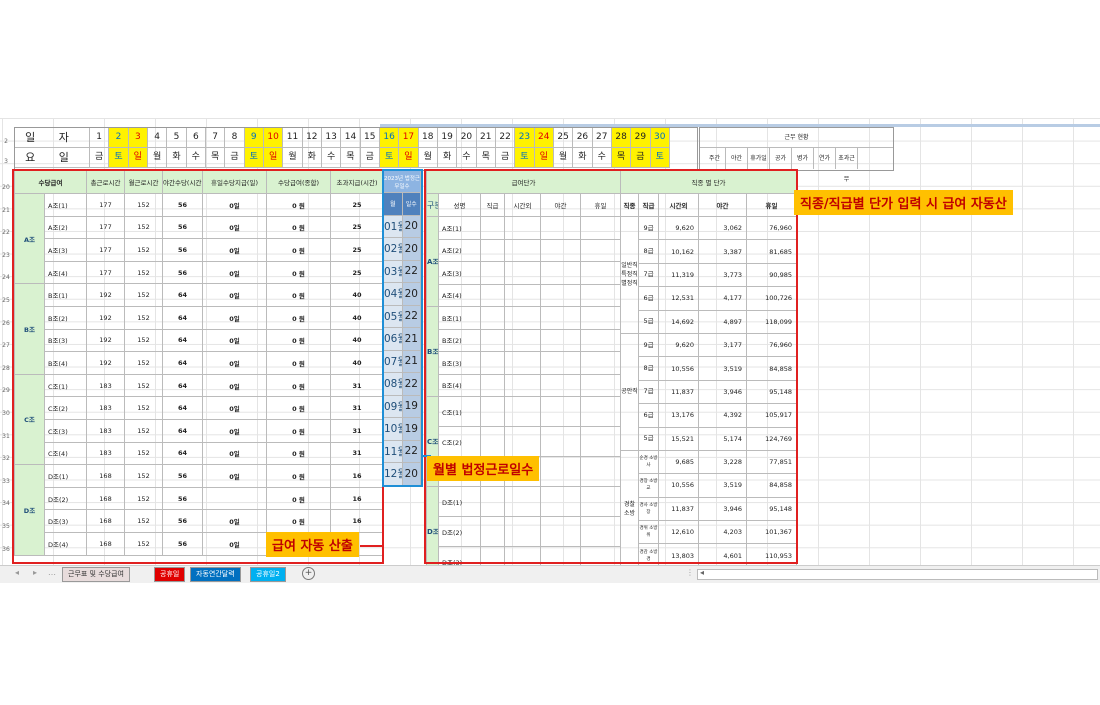 The image size is (1100, 705). What do you see at coordinates (370, 138) in the screenshot?
I see `day-cell: 15` at bounding box center [370, 138].